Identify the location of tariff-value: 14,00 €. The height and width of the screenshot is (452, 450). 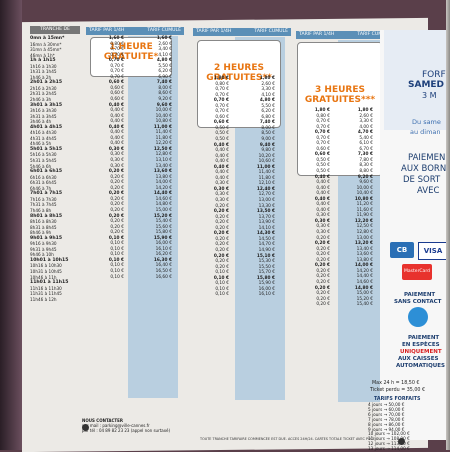
(363, 266).